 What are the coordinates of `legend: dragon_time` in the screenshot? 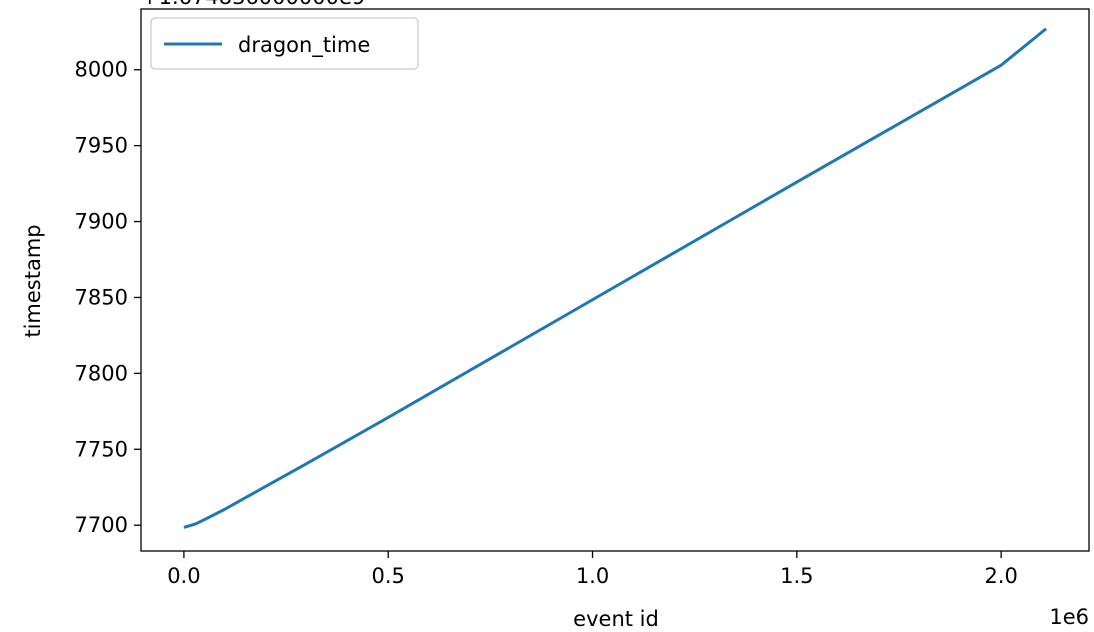 It's located at (284, 43).